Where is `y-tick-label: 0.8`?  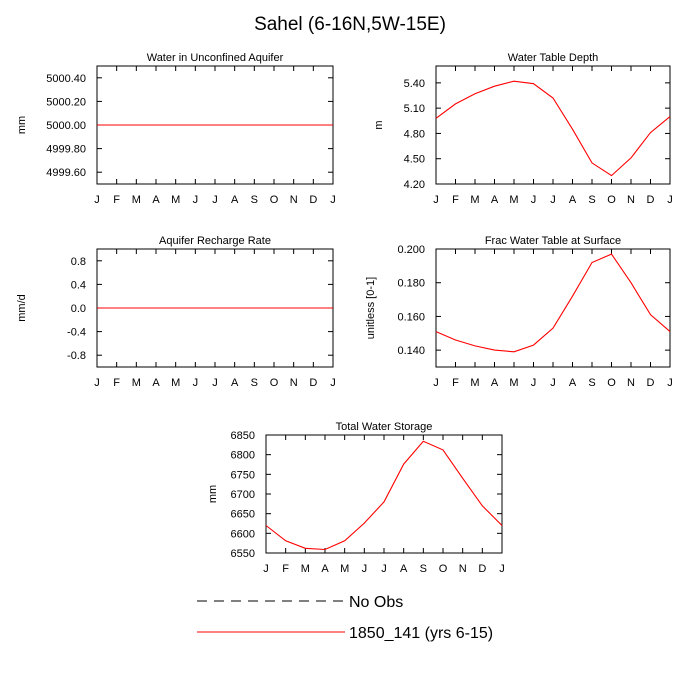 y-tick-label: 0.8 is located at coordinates (78, 262).